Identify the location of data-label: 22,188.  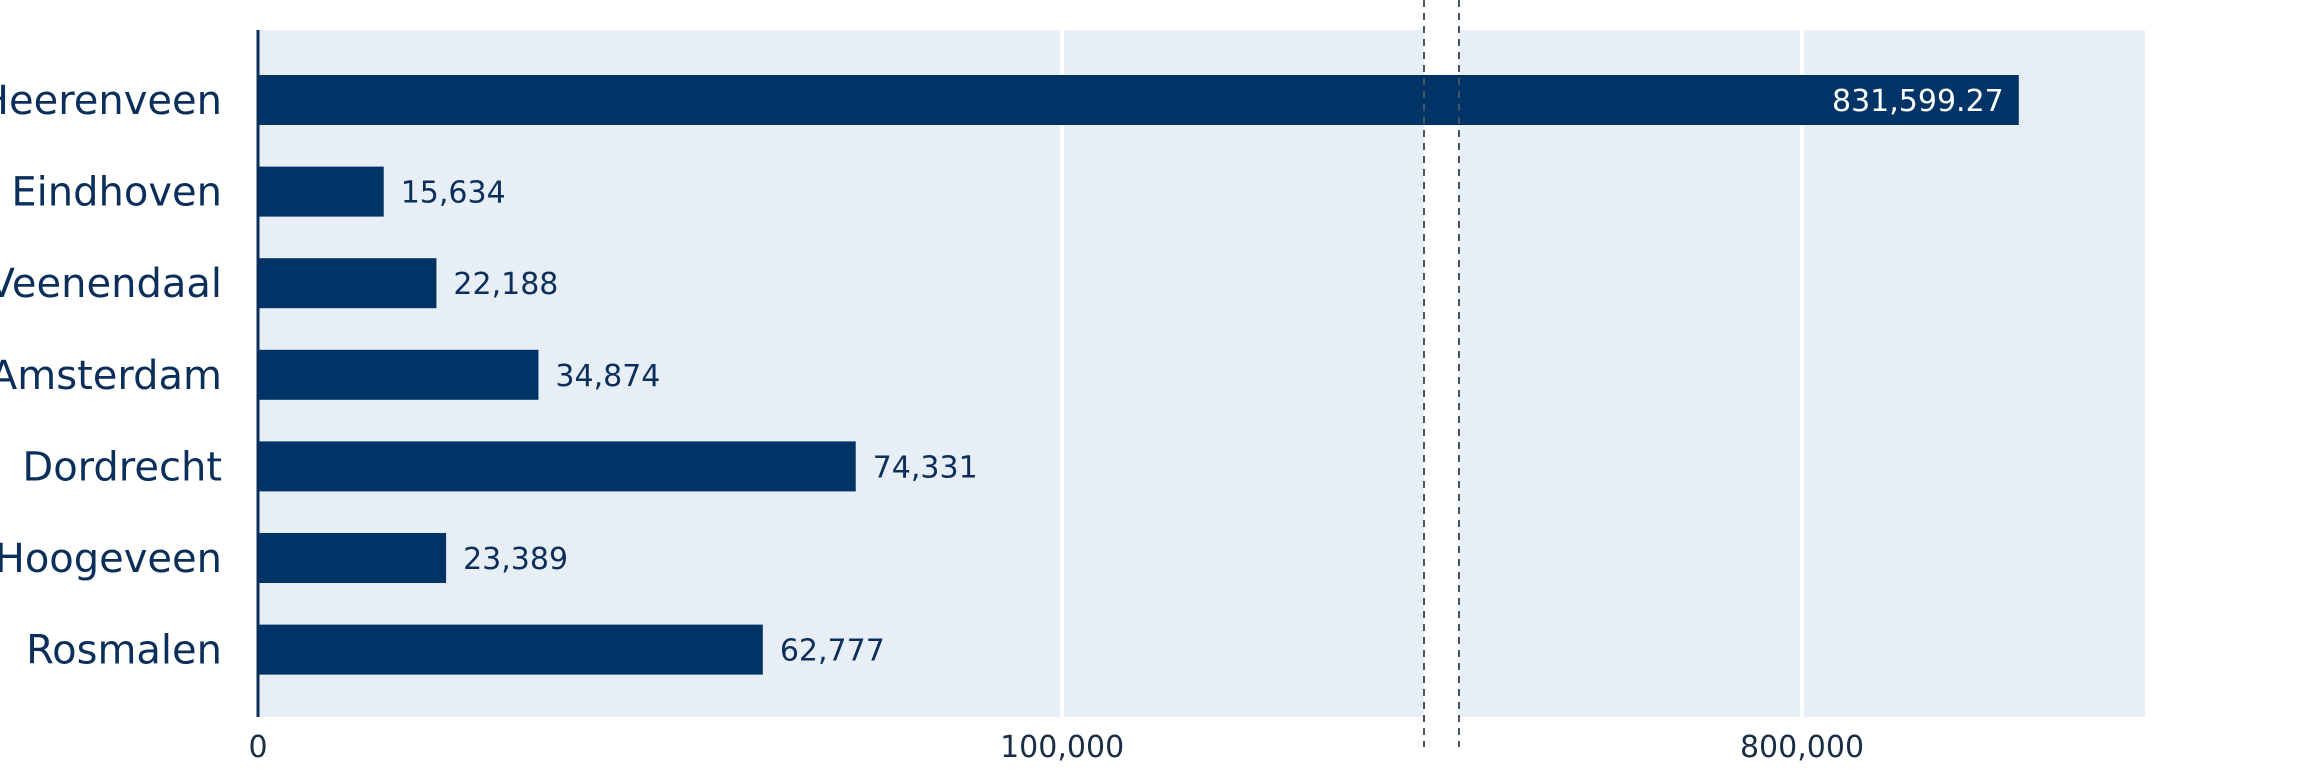
(505, 284).